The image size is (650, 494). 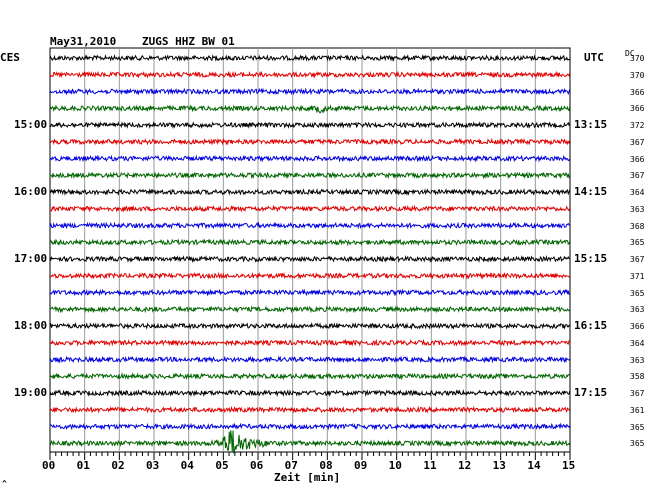 I want to click on left-timezone: CES, so click(x=10, y=57).